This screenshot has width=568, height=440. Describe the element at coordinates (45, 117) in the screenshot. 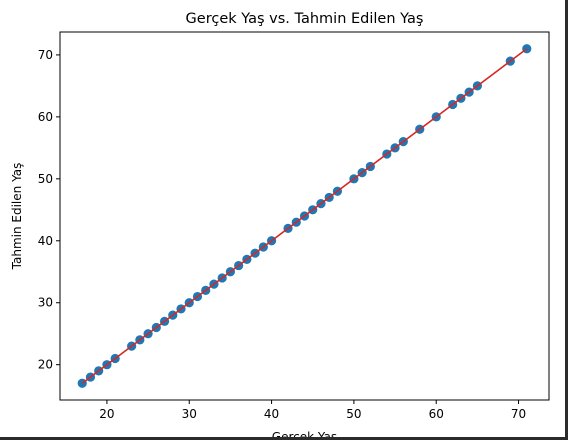

I see `y-tick-label: 60` at that location.